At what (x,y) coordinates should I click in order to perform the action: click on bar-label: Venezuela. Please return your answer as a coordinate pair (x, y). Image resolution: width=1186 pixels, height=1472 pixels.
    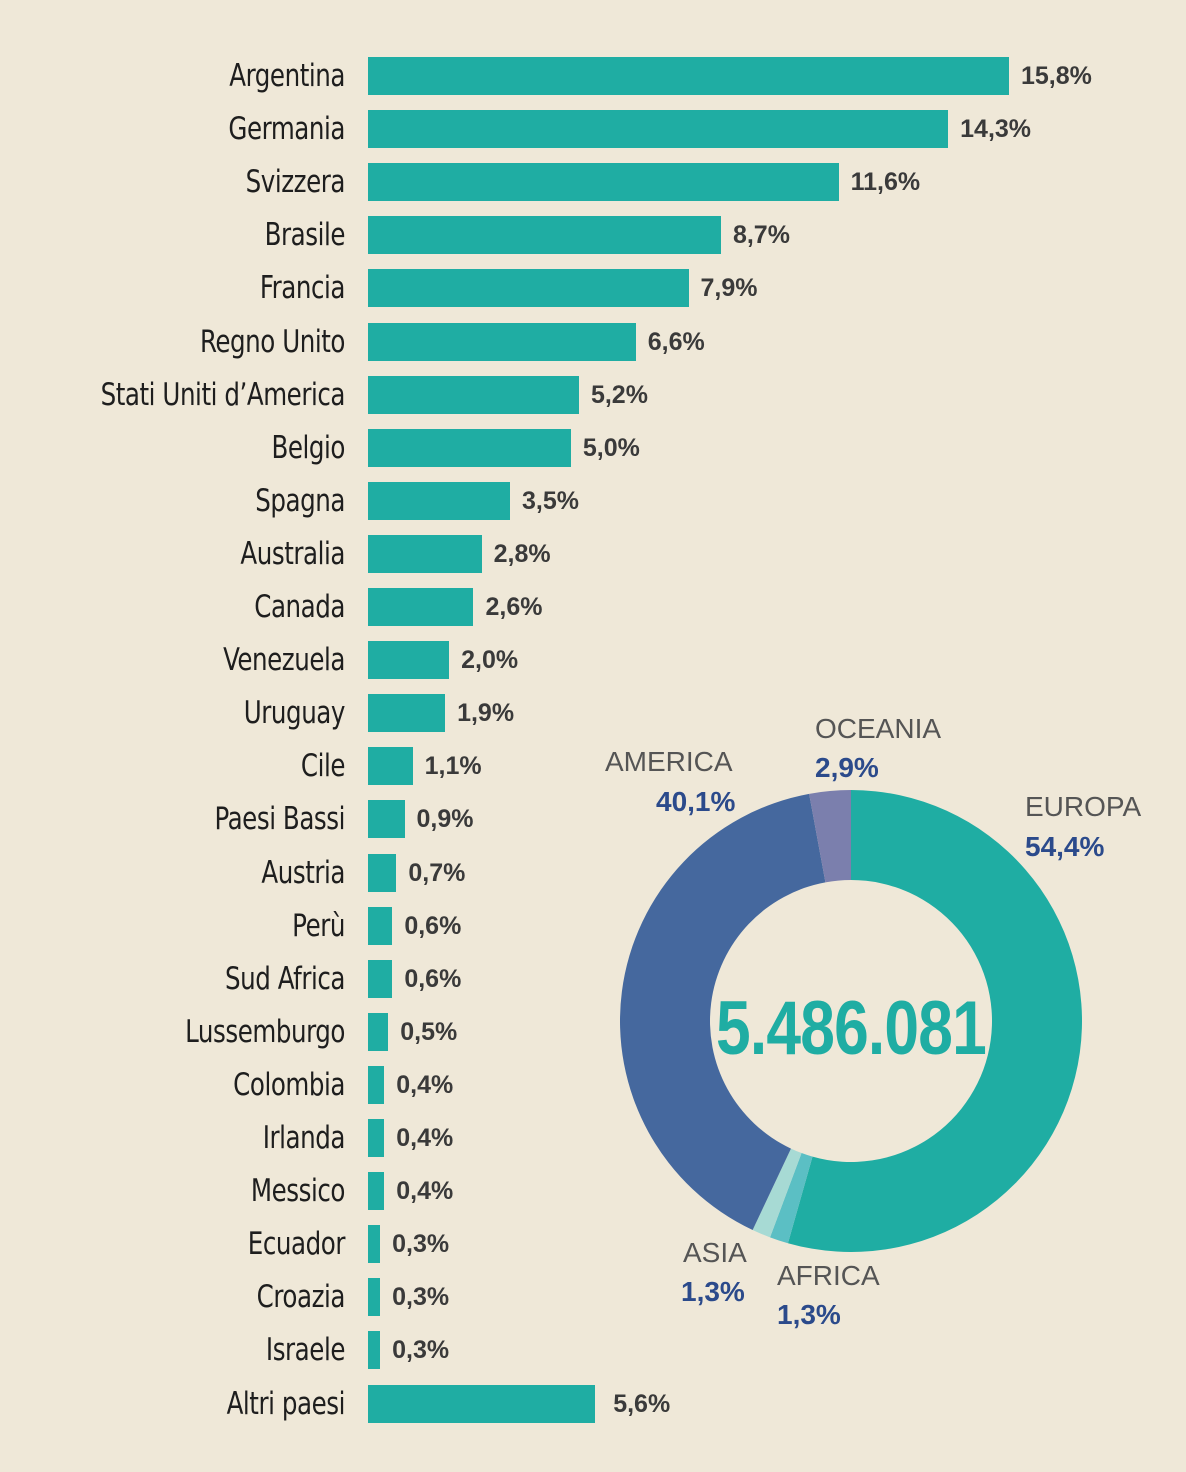
    Looking at the image, I should click on (284, 660).